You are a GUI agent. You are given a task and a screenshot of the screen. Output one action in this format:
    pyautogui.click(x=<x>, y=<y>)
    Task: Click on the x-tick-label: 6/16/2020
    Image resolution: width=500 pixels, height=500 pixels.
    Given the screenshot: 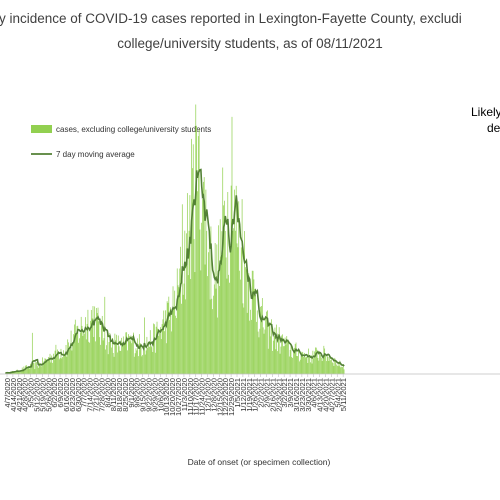 What is the action you would take?
    pyautogui.click(x=66, y=395)
    